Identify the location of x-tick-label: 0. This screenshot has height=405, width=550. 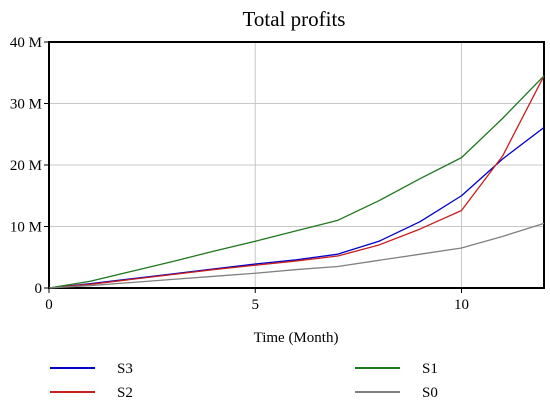
(49, 305).